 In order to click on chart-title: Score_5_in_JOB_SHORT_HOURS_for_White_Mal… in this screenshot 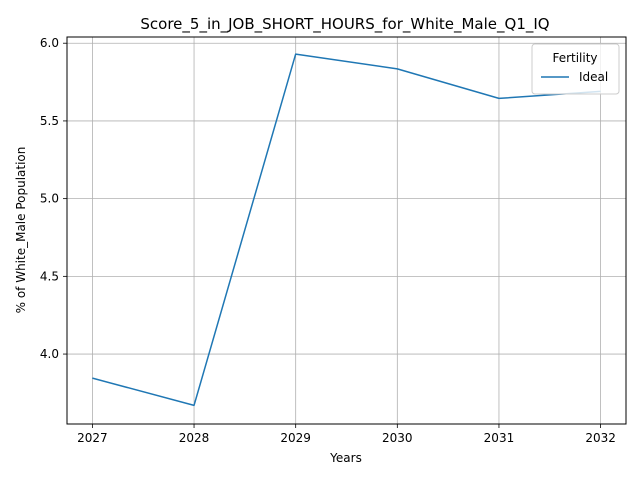, I will do `click(344, 24)`.